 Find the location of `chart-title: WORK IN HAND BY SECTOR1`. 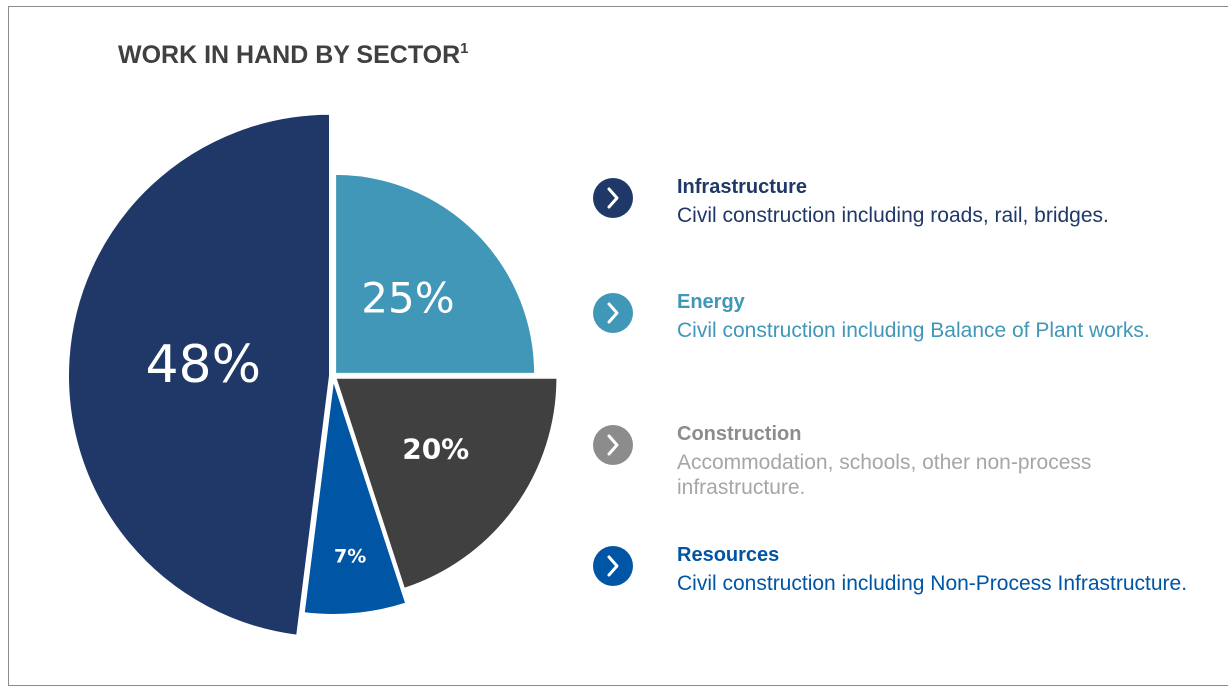

chart-title: WORK IN HAND BY SECTOR1 is located at coordinates (293, 55).